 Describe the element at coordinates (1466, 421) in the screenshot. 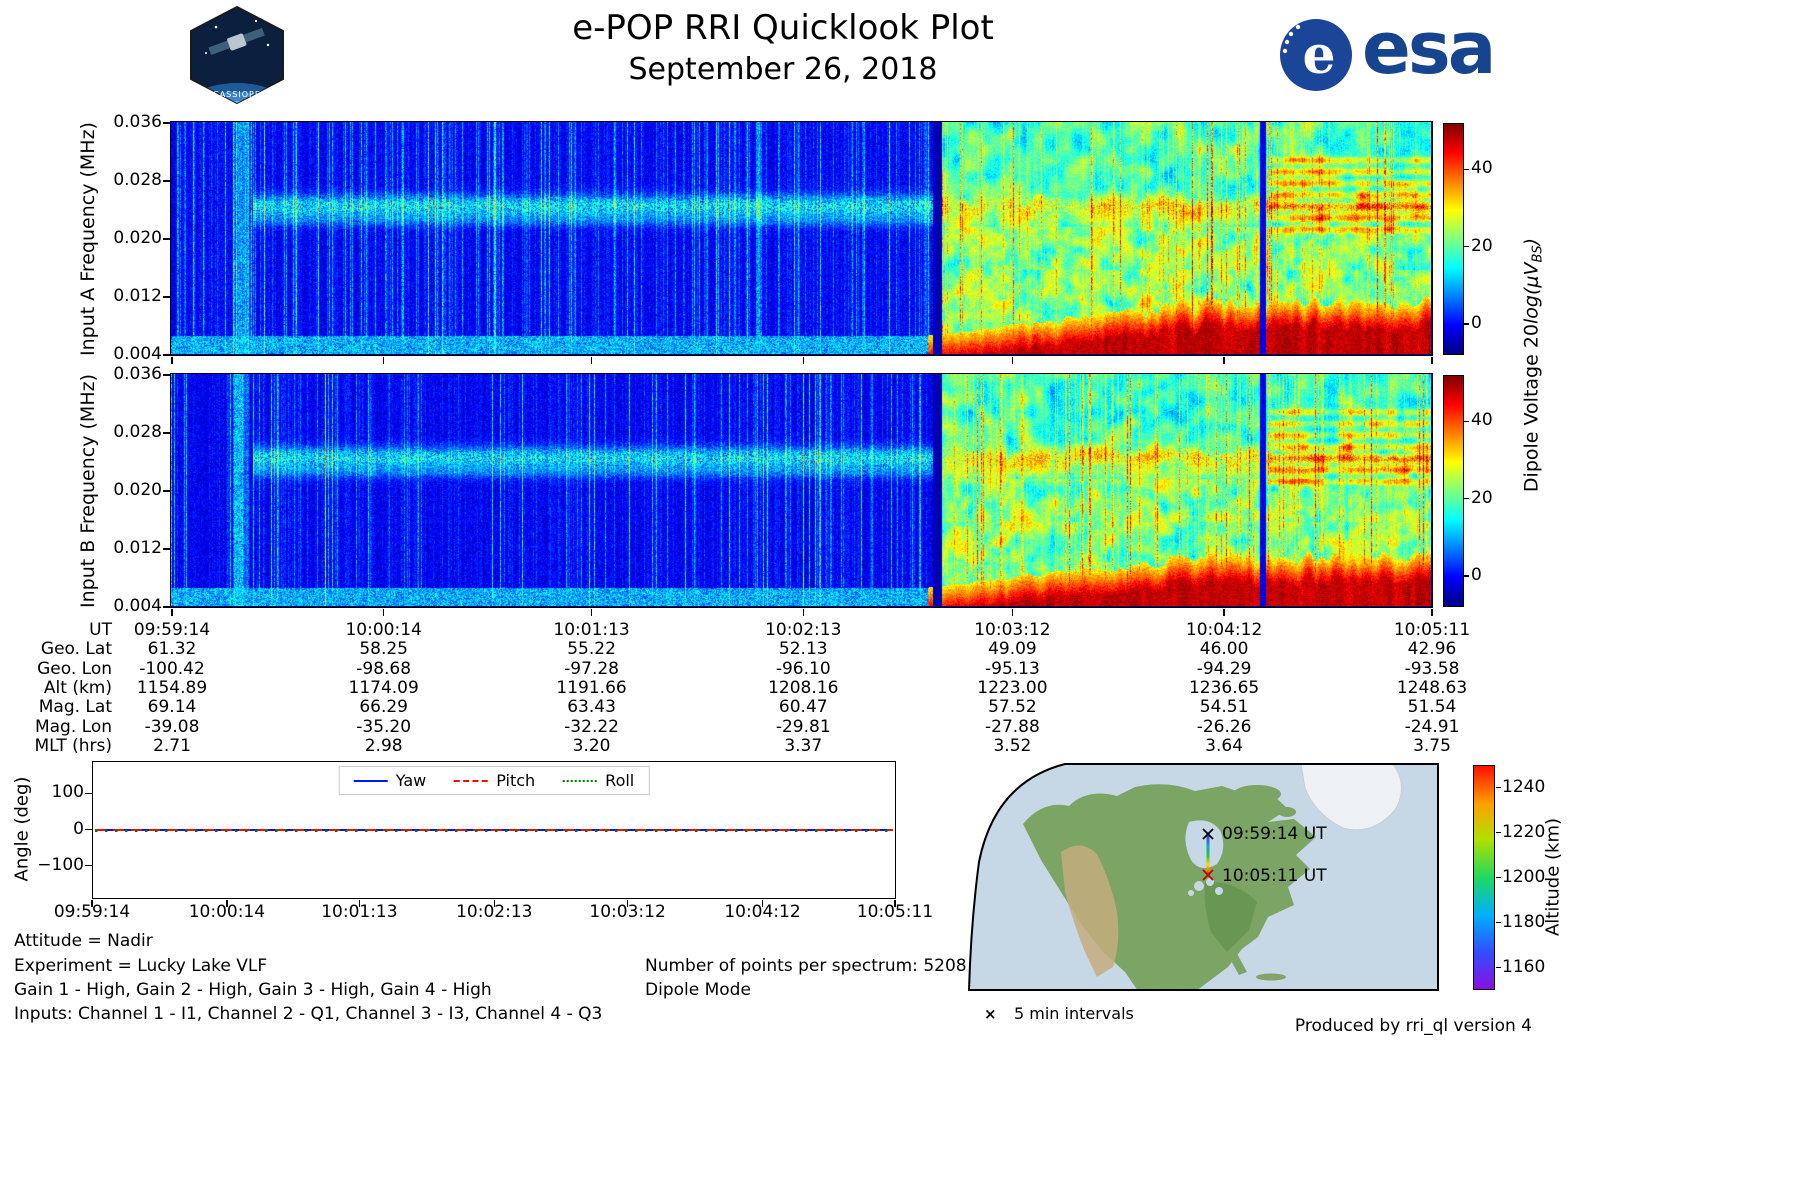

I see `colorbar-b-tick-mark` at that location.